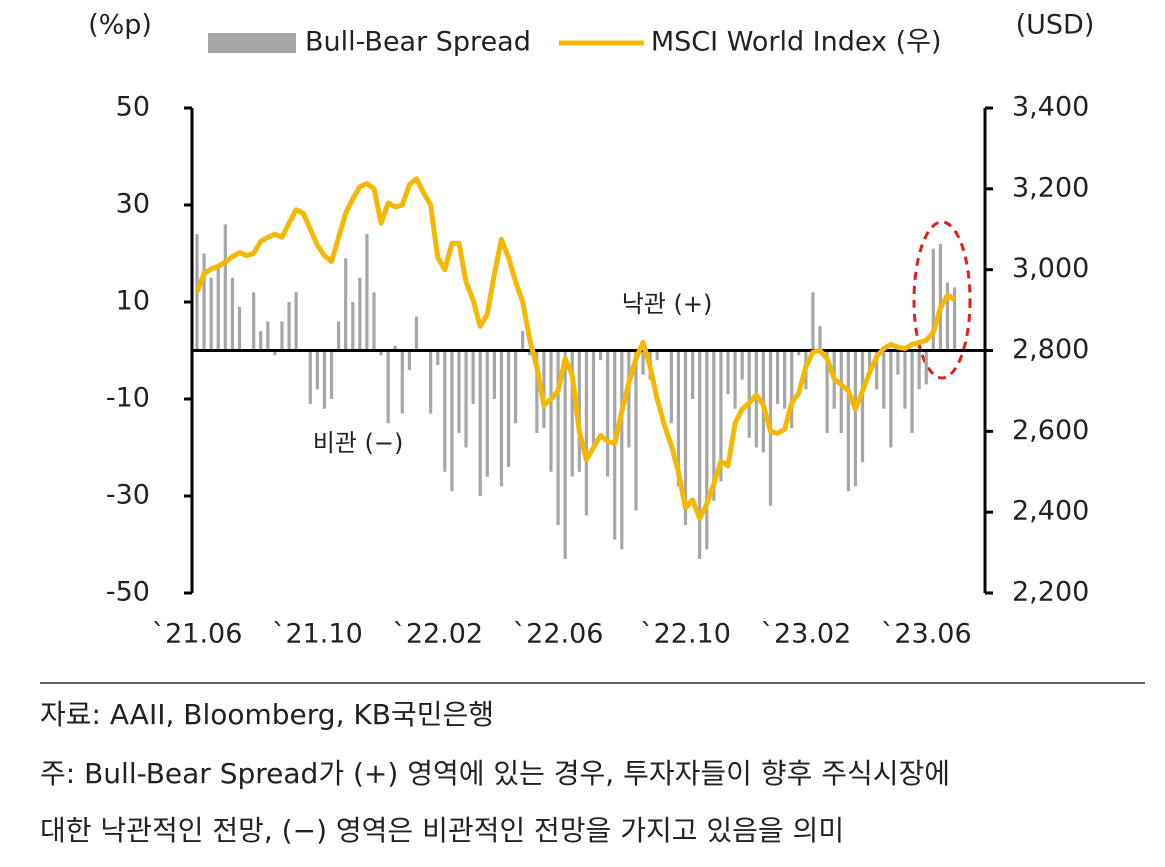 The height and width of the screenshot is (867, 1165). I want to click on x-tick-label: `21.06, so click(197, 634).